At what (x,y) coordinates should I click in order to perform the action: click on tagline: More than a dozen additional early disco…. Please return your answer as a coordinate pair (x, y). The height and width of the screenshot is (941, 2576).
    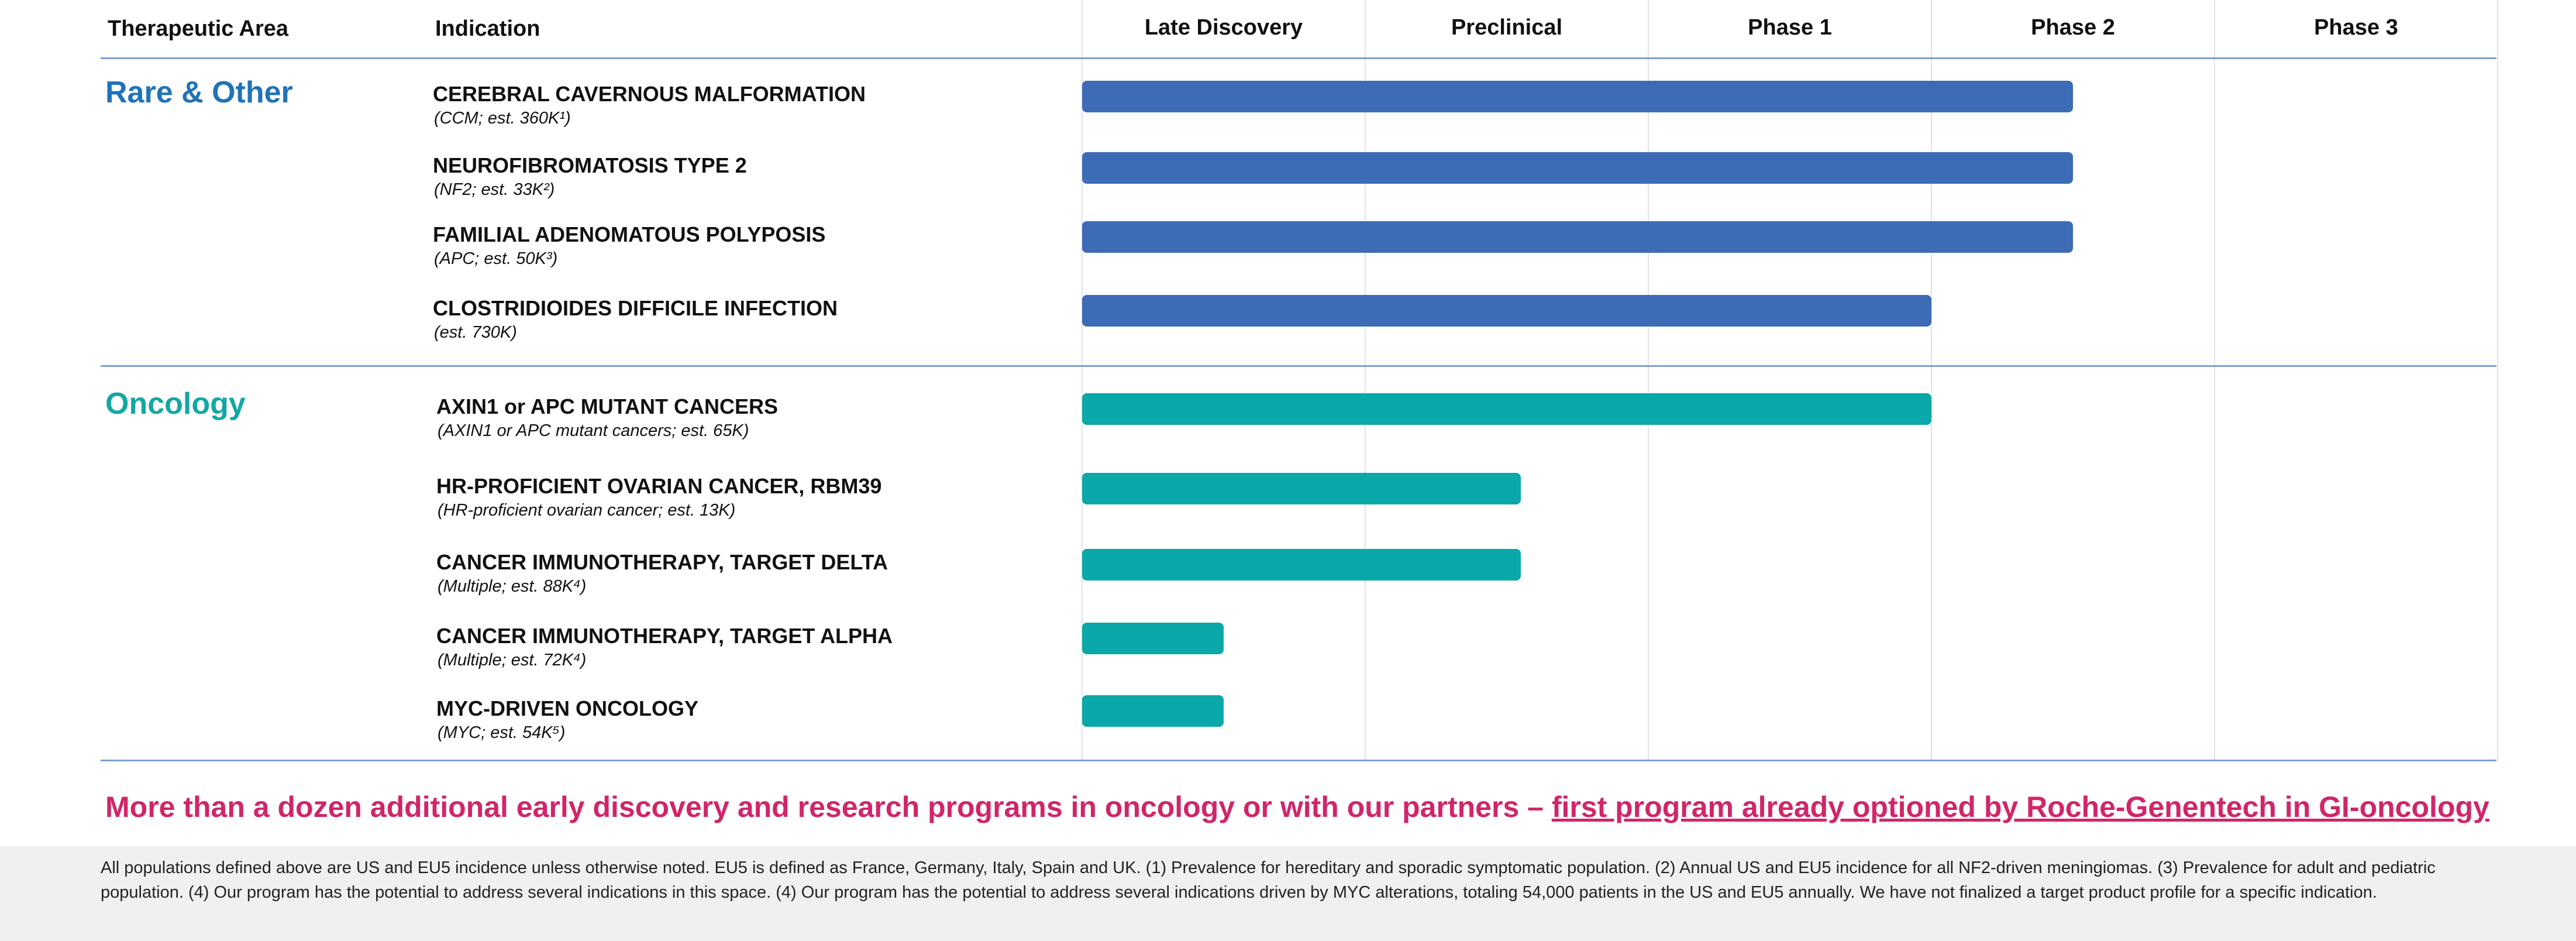
    Looking at the image, I should click on (1297, 807).